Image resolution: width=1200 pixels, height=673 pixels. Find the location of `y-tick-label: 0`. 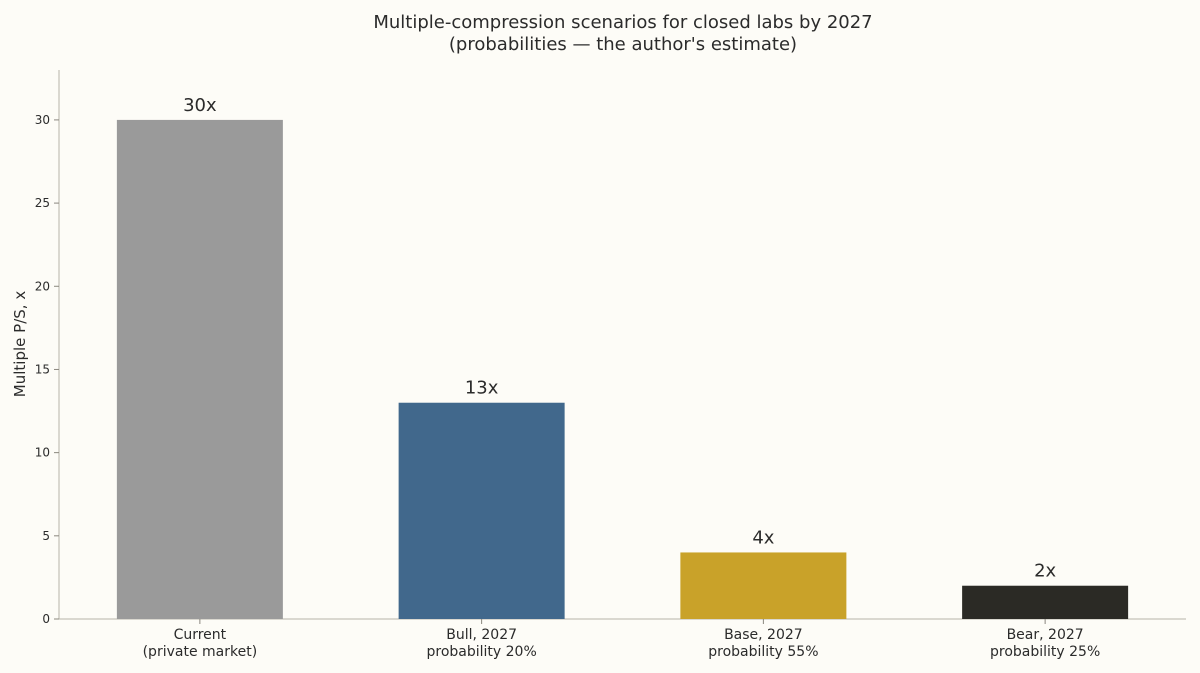

y-tick-label: 0 is located at coordinates (46, 619).